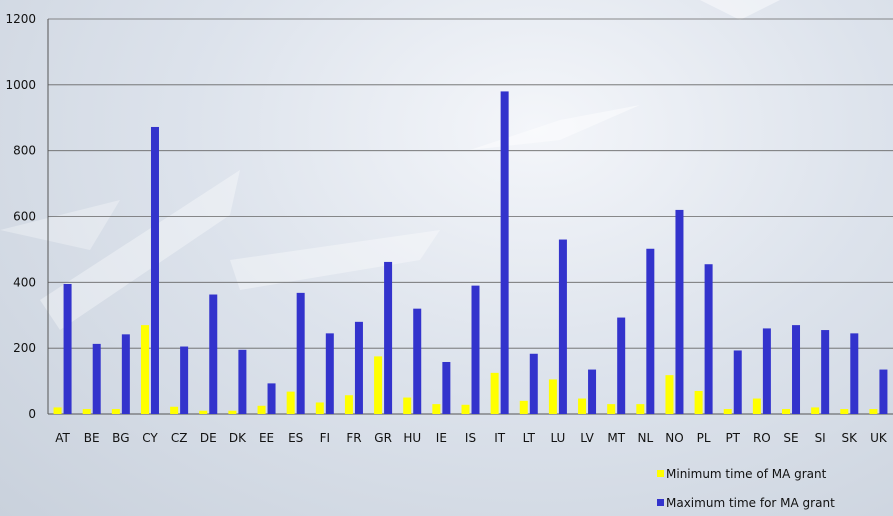 This screenshot has width=893, height=516. Describe the element at coordinates (383, 438) in the screenshot. I see `x-tick-label: GR` at that location.